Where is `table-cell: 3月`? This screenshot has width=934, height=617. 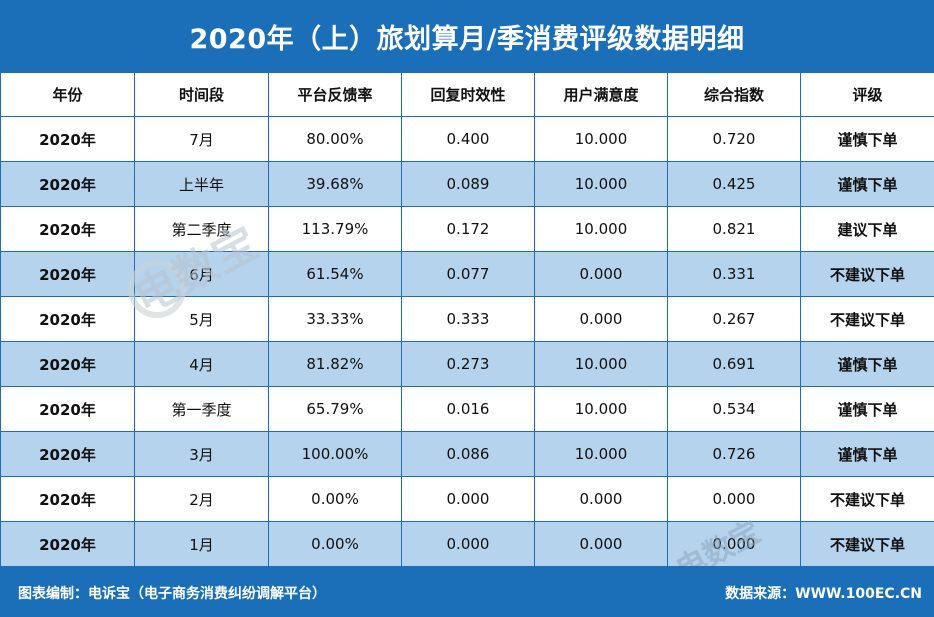
table-cell: 3月 is located at coordinates (201, 454).